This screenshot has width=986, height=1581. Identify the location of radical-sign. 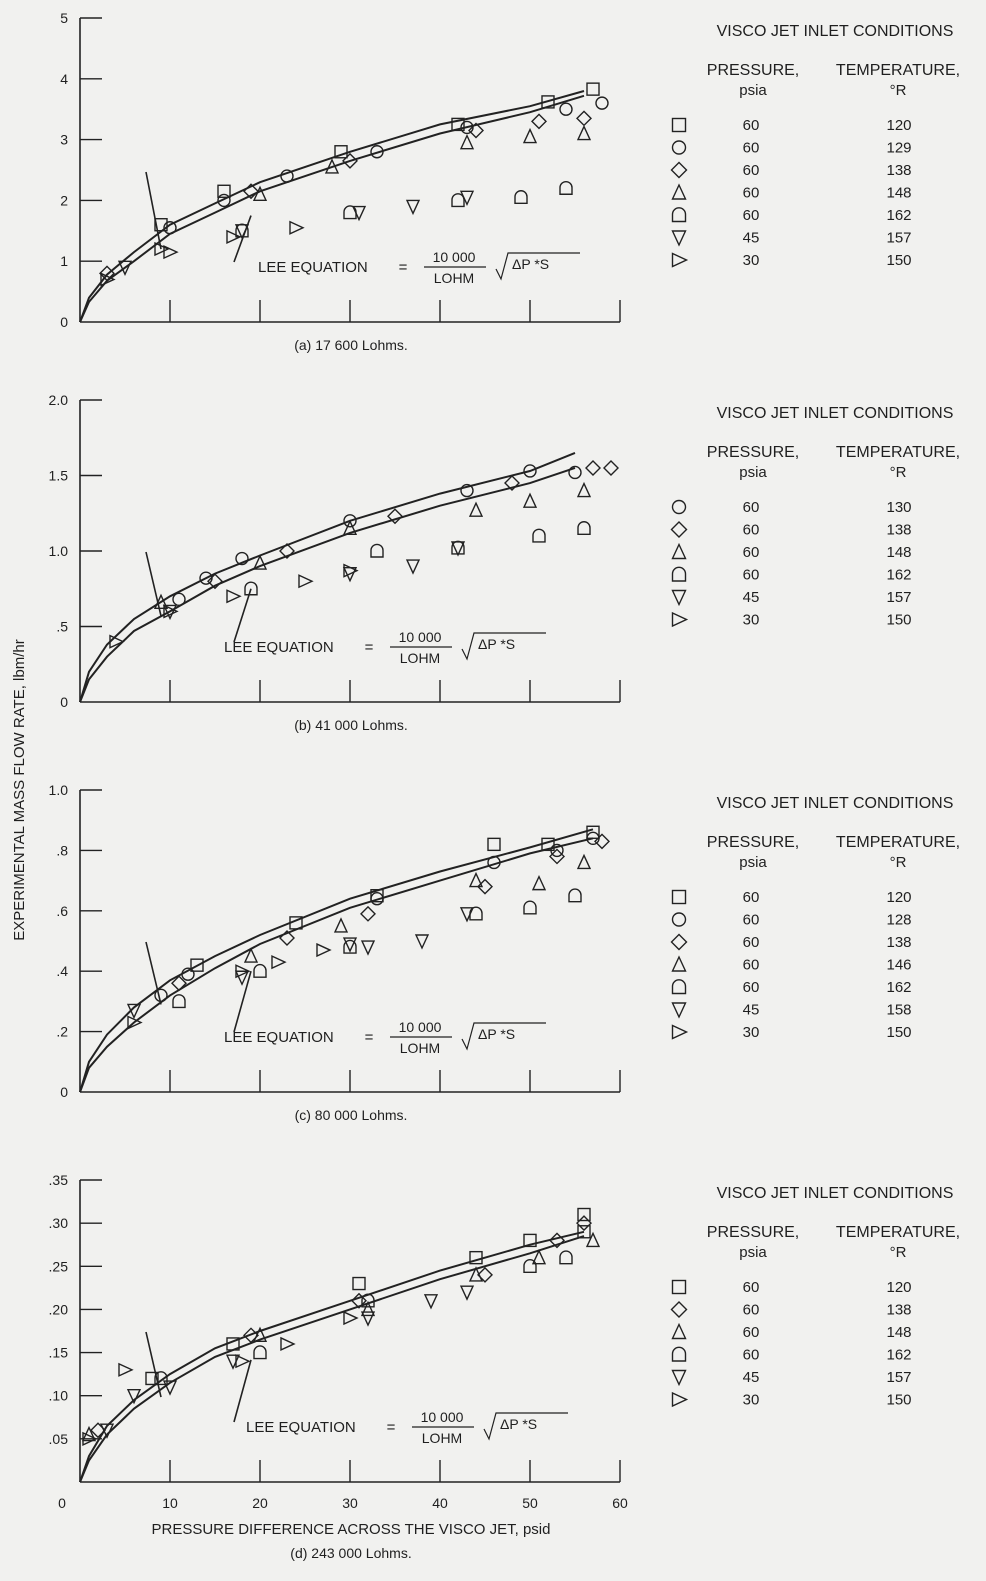
(537, 266).